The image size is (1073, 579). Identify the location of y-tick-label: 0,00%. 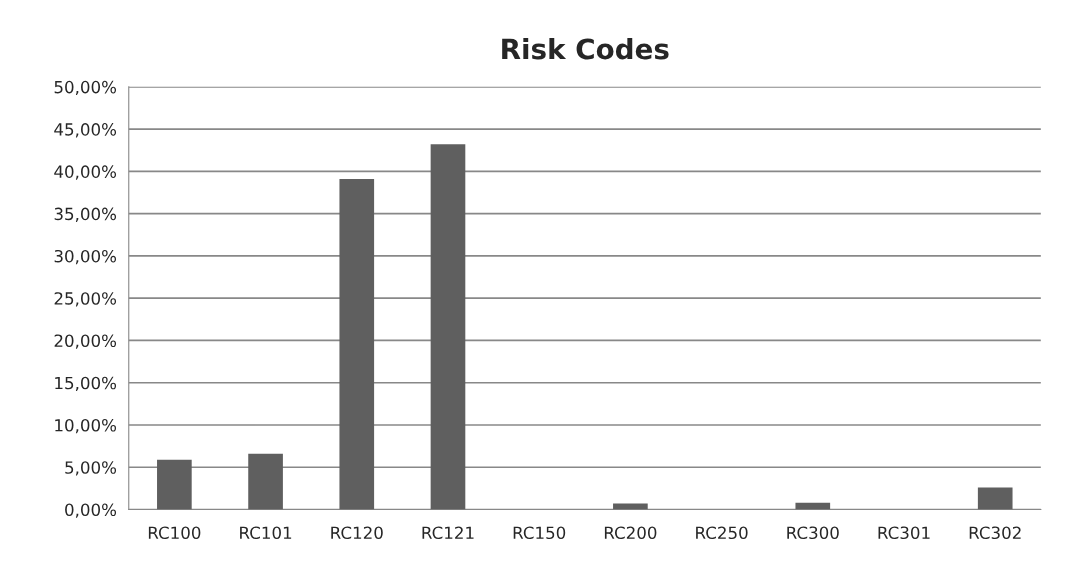
(91, 510).